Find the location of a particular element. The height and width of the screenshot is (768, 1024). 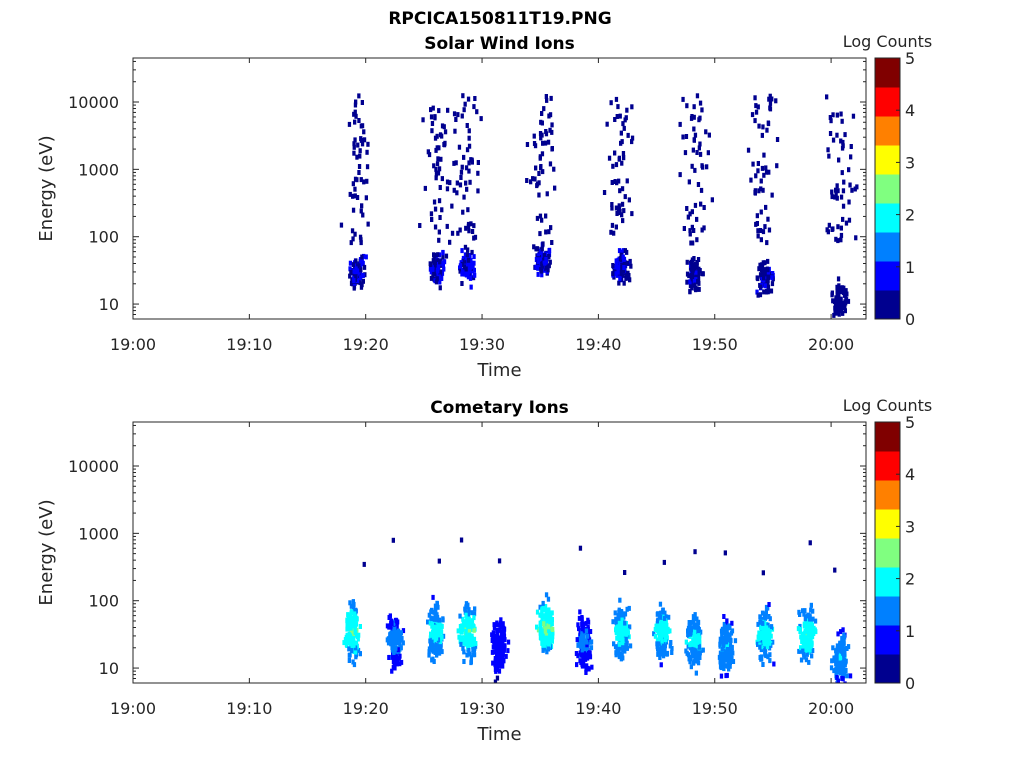

x-tick-label: 19:40 is located at coordinates (598, 344).